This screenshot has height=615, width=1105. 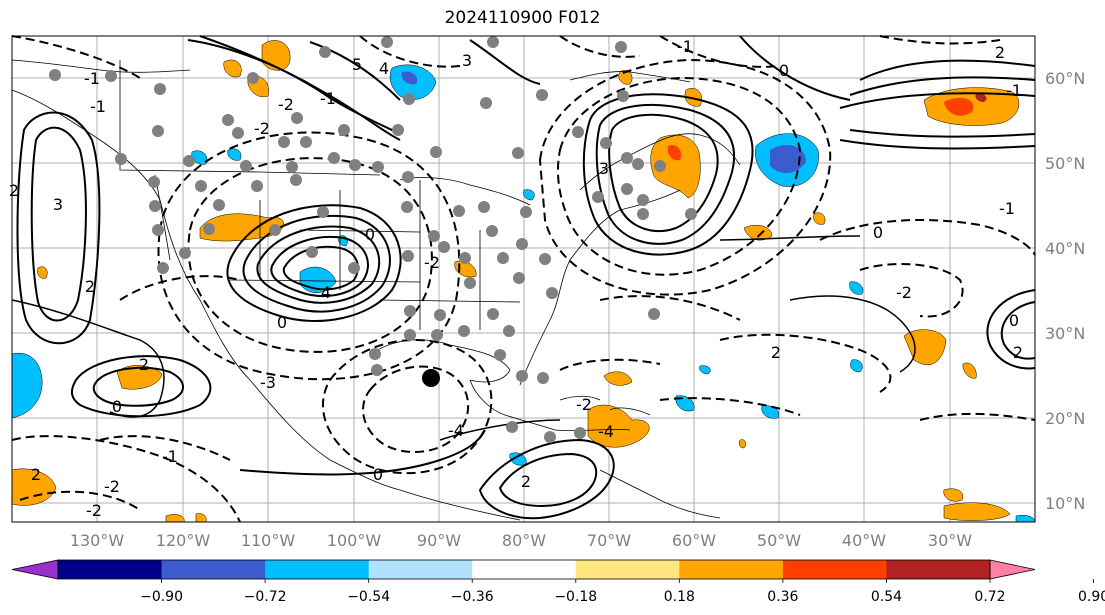 What do you see at coordinates (989, 597) in the screenshot?
I see `colorbar-tick-label: 0.72` at bounding box center [989, 597].